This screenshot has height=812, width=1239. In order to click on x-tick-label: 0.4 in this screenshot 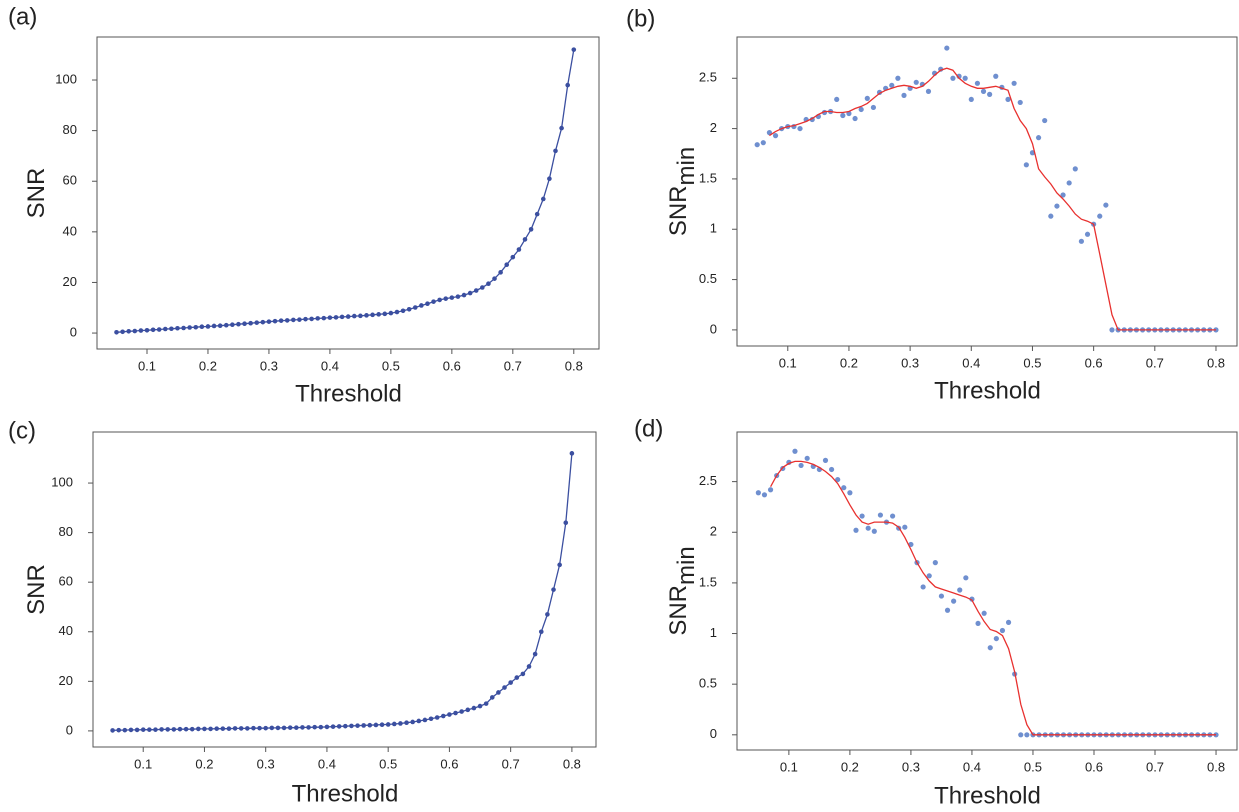, I will do `click(972, 766)`.